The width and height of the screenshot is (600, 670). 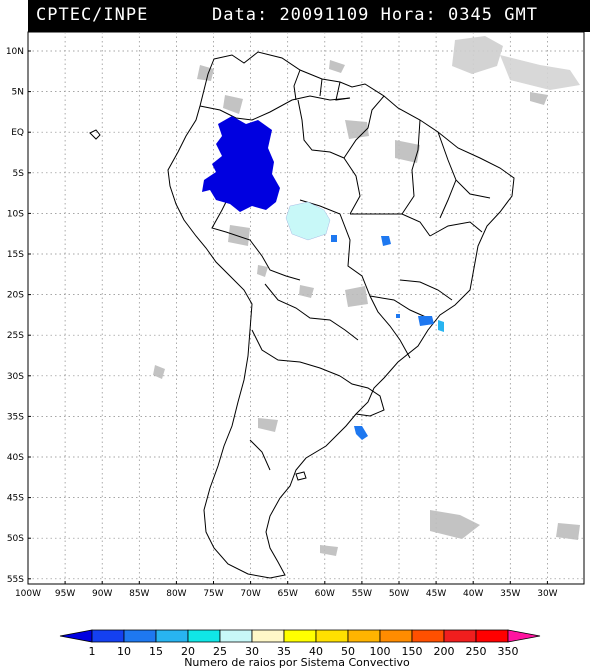 I want to click on lon-label: 70W, so click(x=250, y=594).